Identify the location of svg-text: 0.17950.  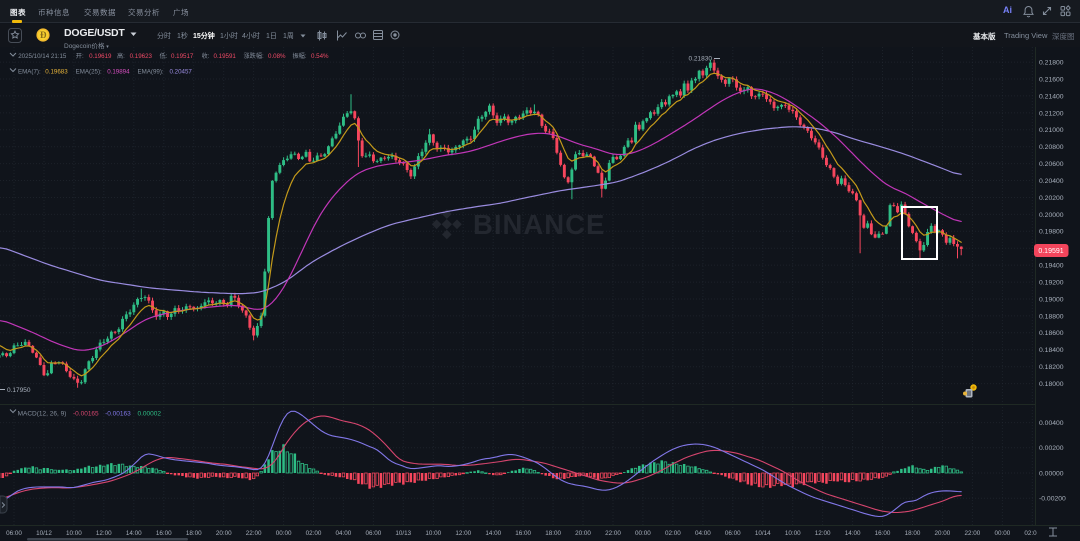
(19, 390).